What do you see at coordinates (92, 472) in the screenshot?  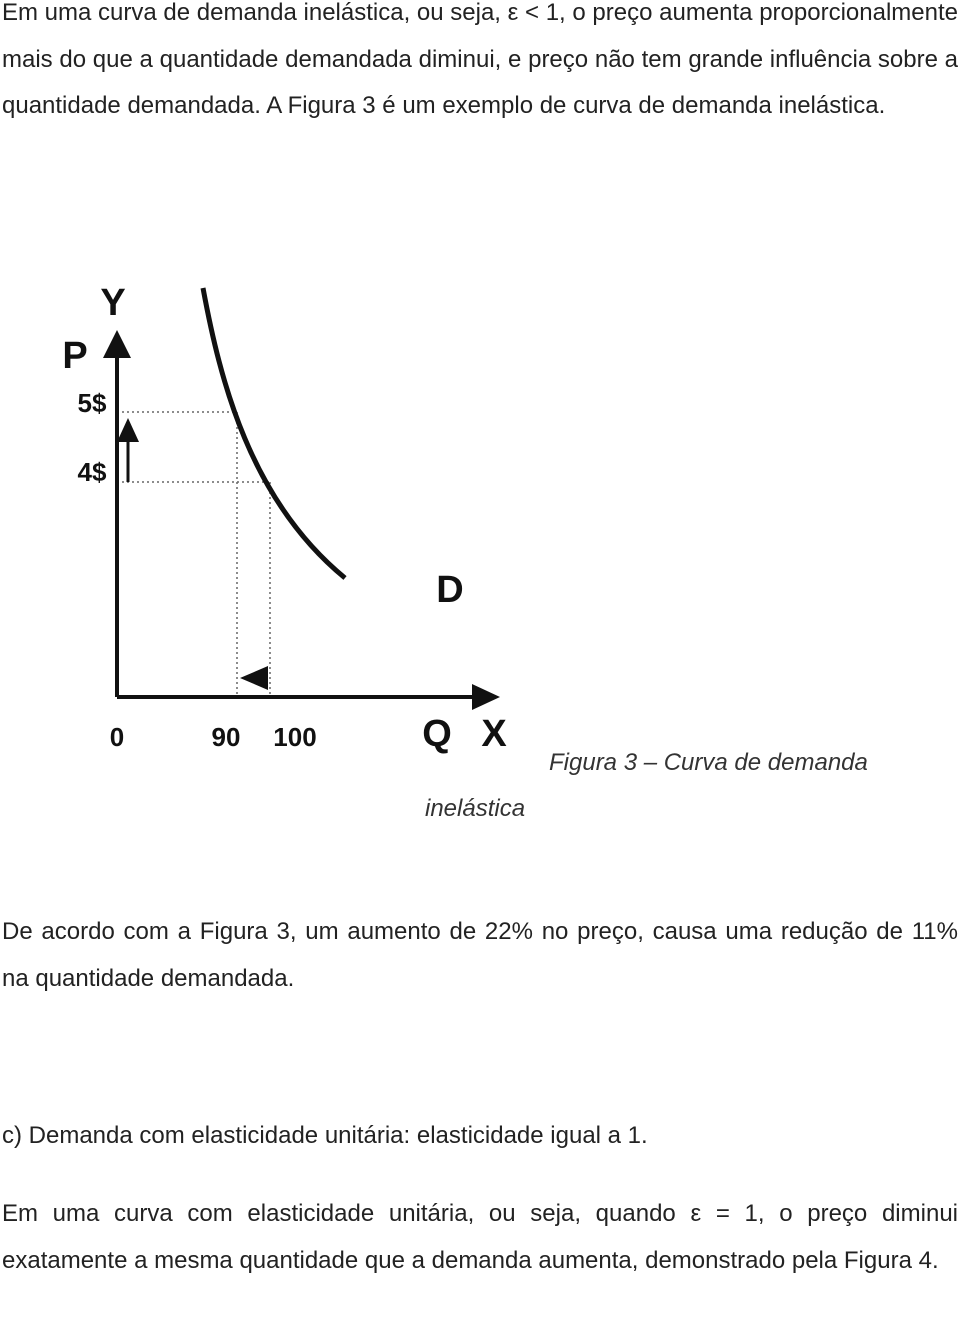 I see `price-label: 4$` at bounding box center [92, 472].